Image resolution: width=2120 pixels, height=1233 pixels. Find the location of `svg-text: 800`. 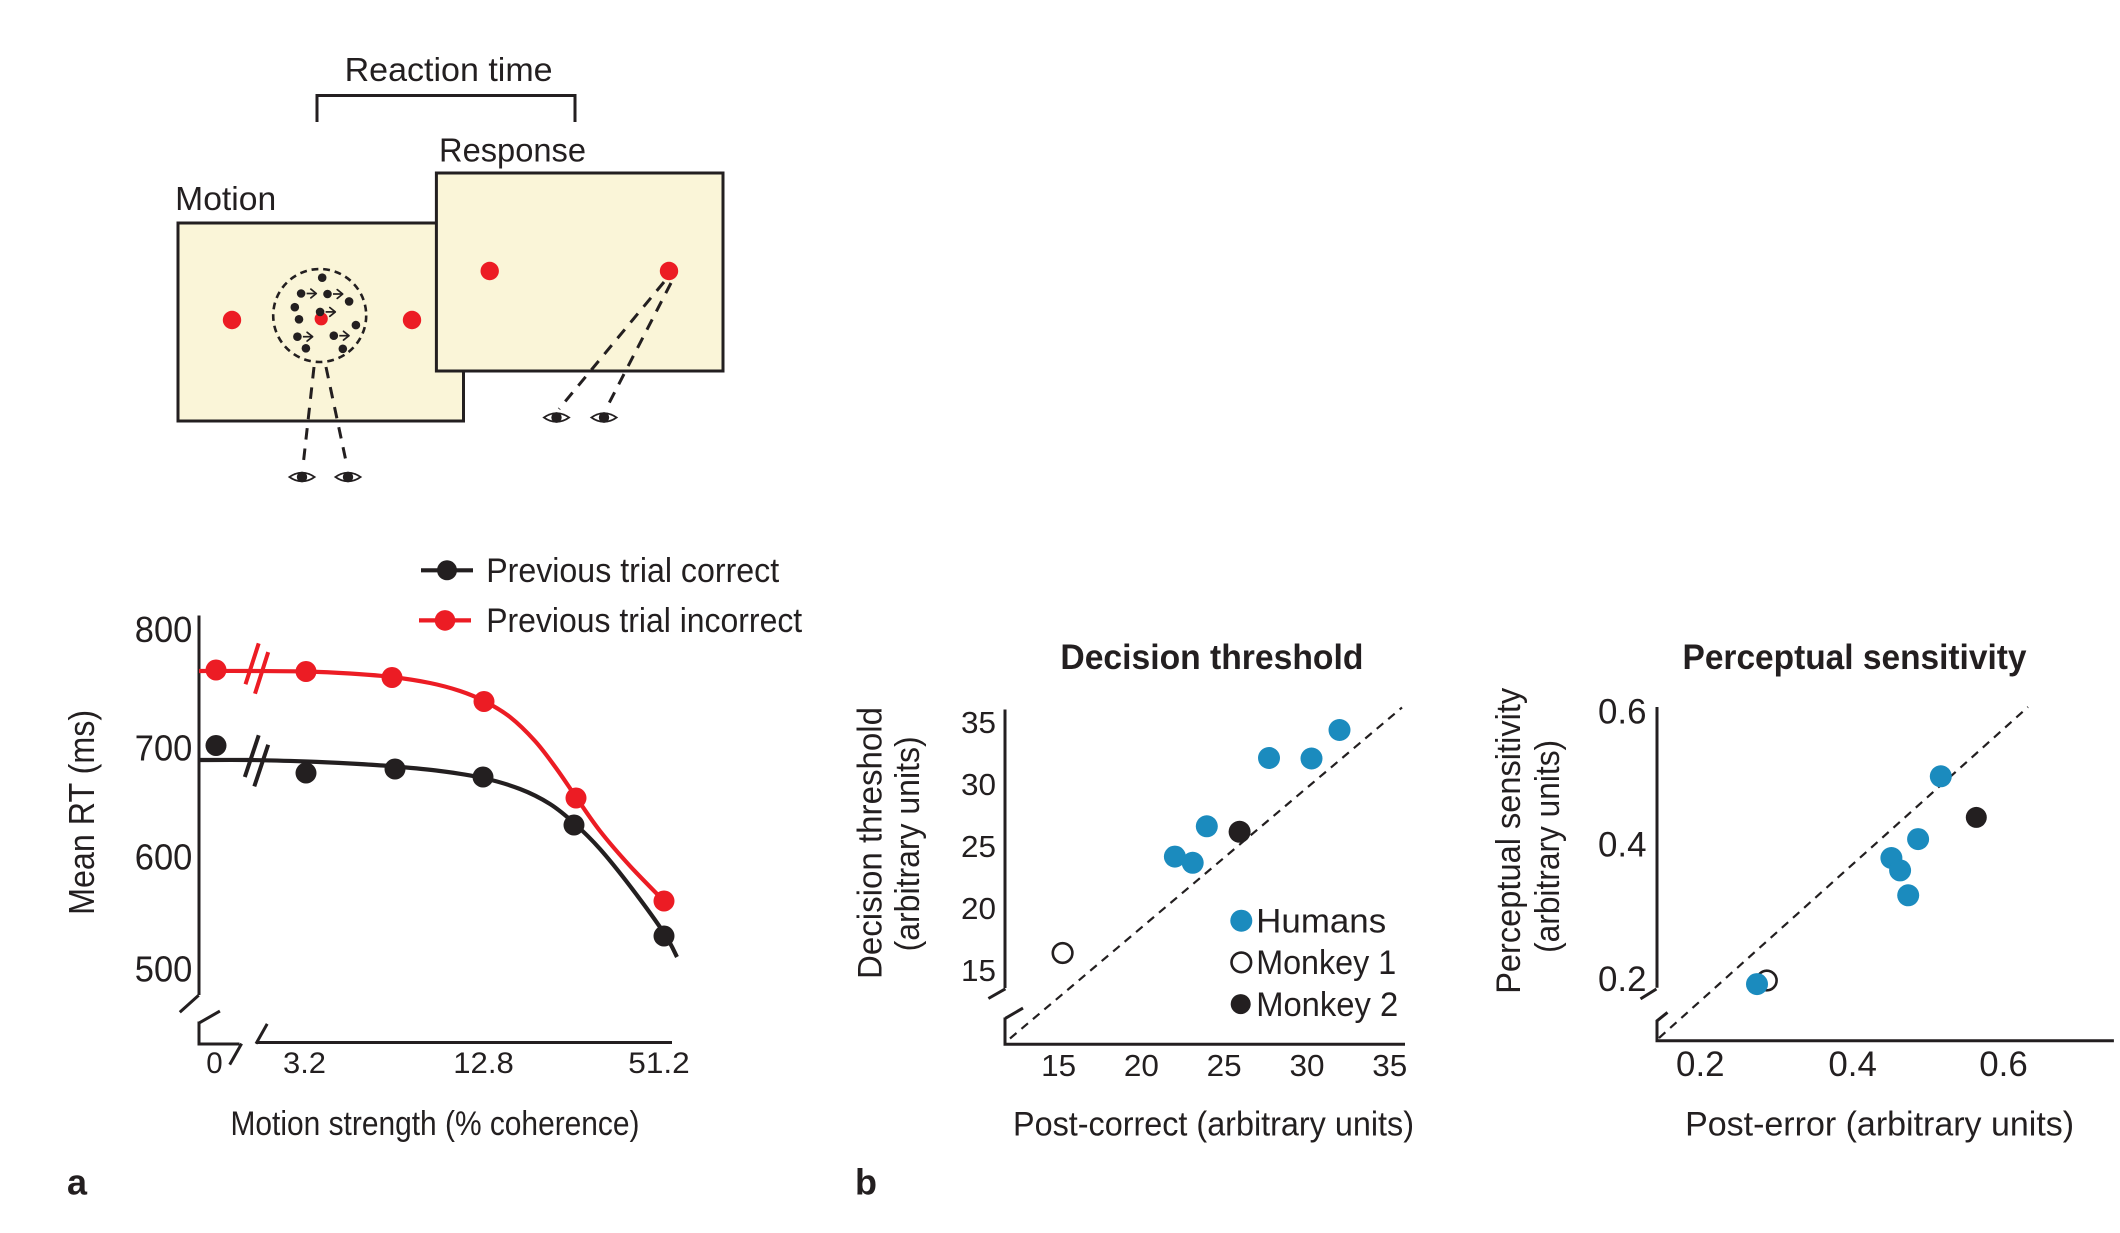

svg-text: 800 is located at coordinates (164, 629).